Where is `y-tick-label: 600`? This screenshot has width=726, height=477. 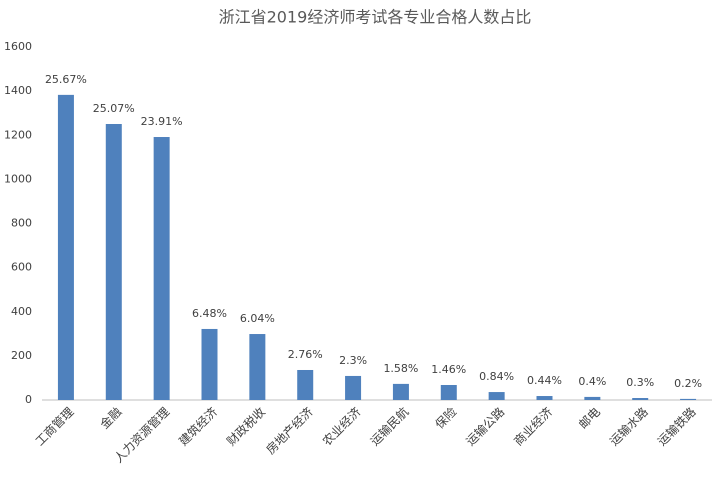 y-tick-label: 600 is located at coordinates (21, 267).